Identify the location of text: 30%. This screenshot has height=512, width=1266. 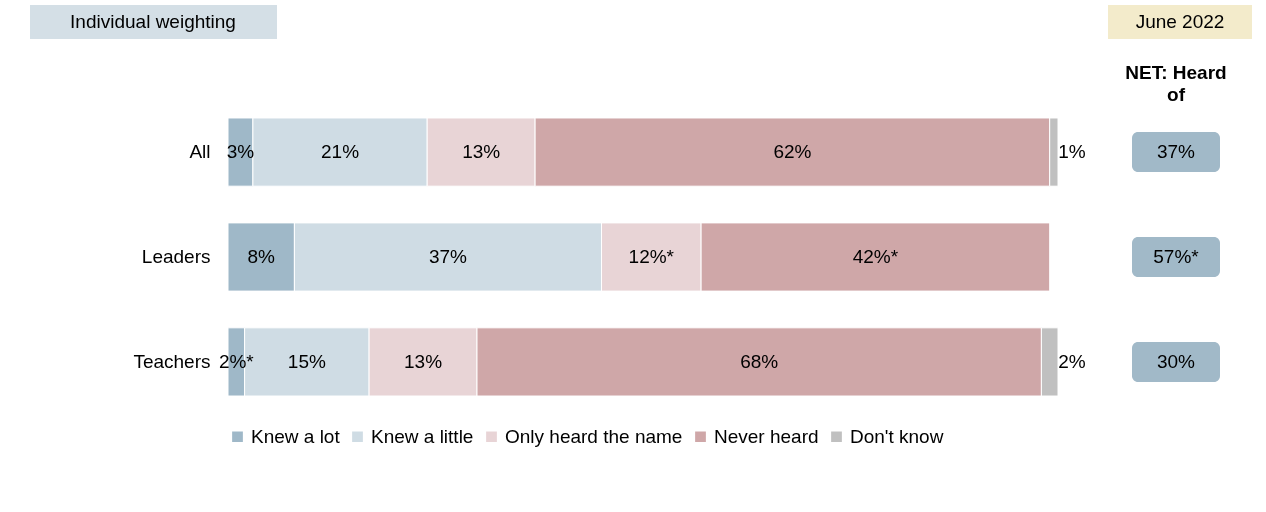
(1176, 361).